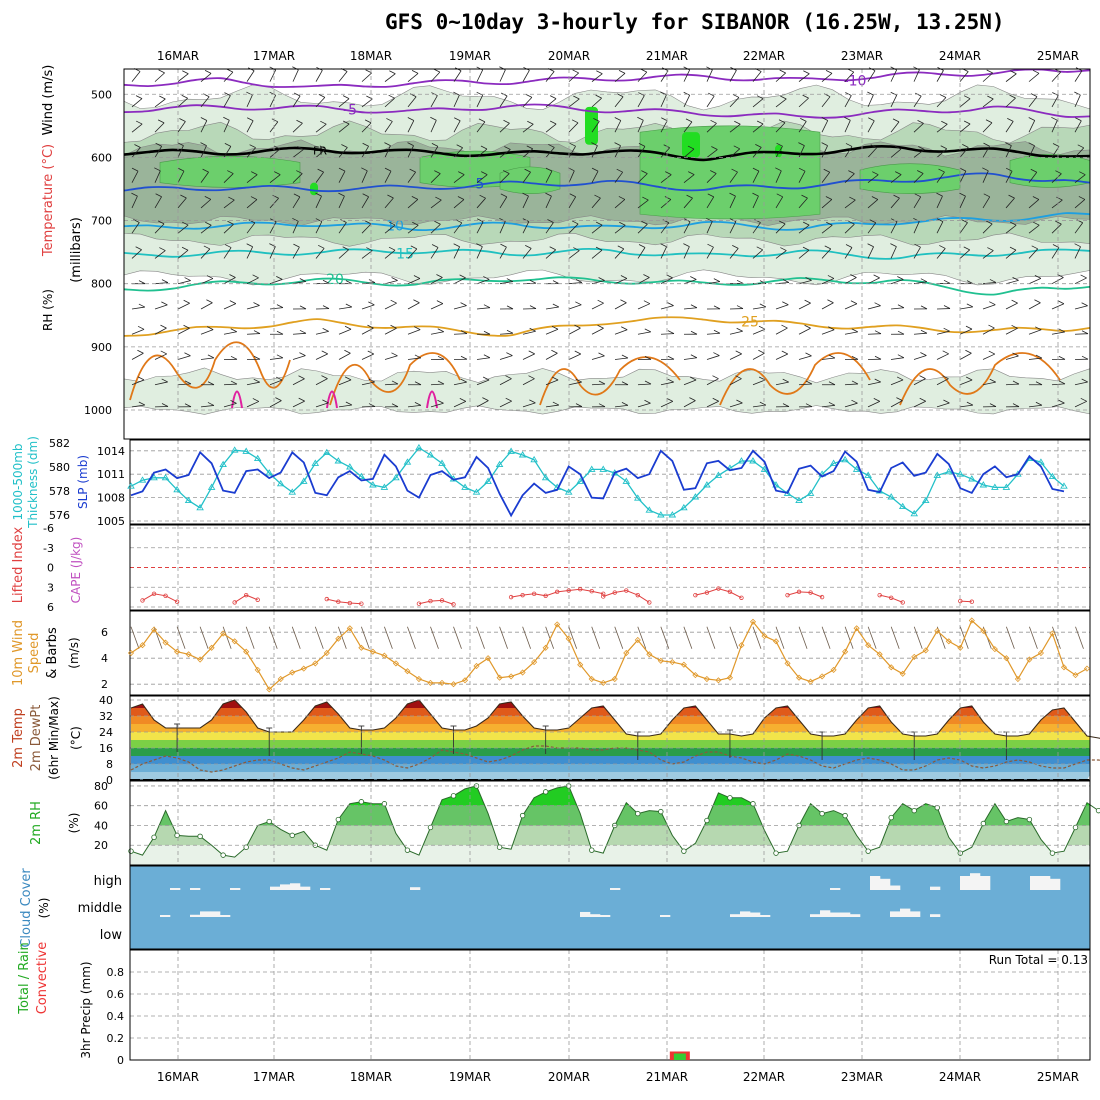 The image size is (1100, 1100). What do you see at coordinates (135, 637) in the screenshot?
I see `wind10m-barb` at bounding box center [135, 637].